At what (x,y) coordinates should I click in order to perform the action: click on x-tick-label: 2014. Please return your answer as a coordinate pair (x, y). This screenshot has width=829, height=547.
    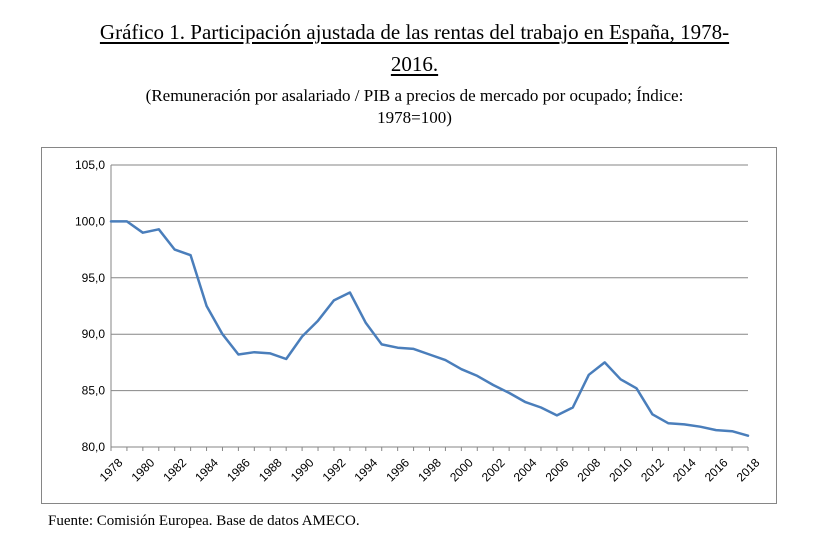
    Looking at the image, I should click on (684, 469).